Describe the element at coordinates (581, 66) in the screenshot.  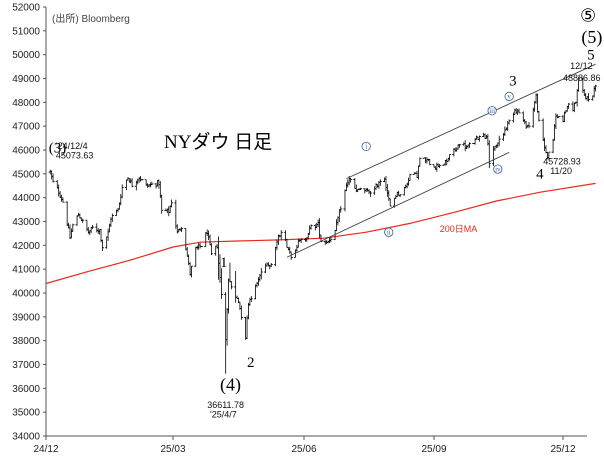
I see `annotation-w5_date: 12/12` at that location.